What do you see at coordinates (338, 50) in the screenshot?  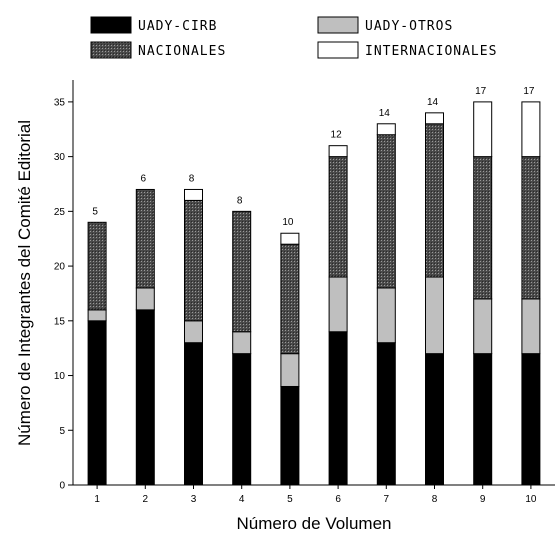 I see `legend-swatch-internacionales` at bounding box center [338, 50].